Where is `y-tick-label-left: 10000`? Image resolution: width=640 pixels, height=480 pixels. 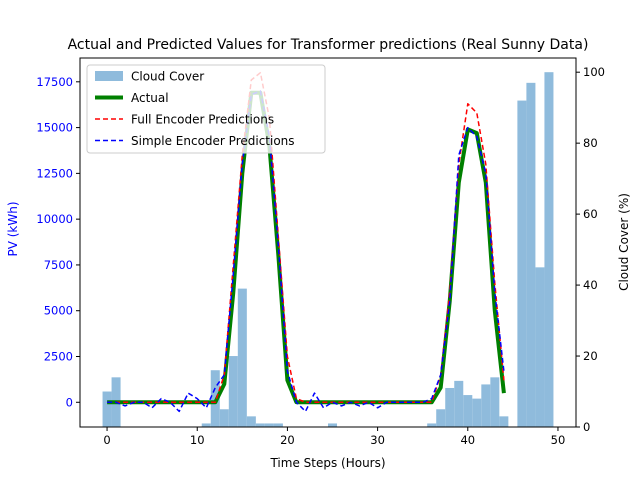
y-tick-label-left: 10000 is located at coordinates (54, 219).